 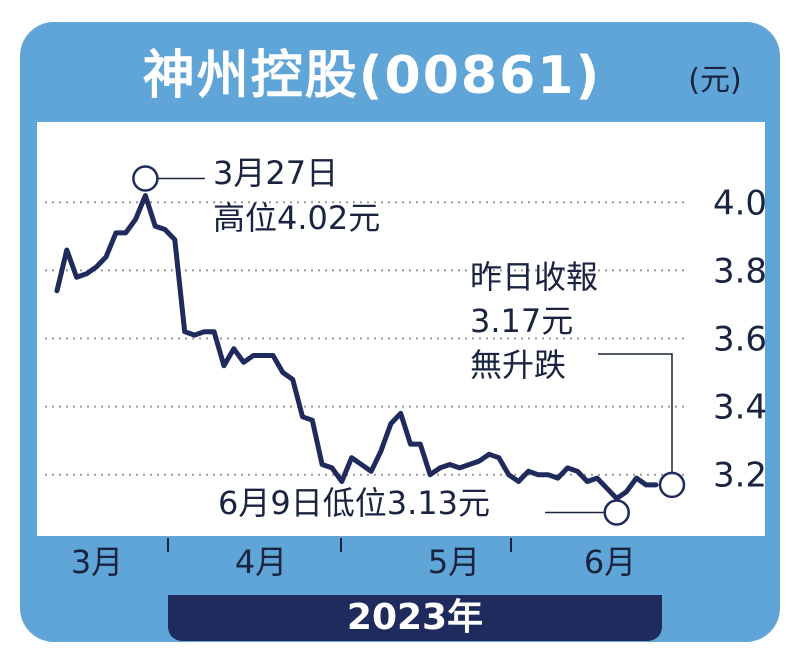 I want to click on close-marker, so click(x=672, y=485).